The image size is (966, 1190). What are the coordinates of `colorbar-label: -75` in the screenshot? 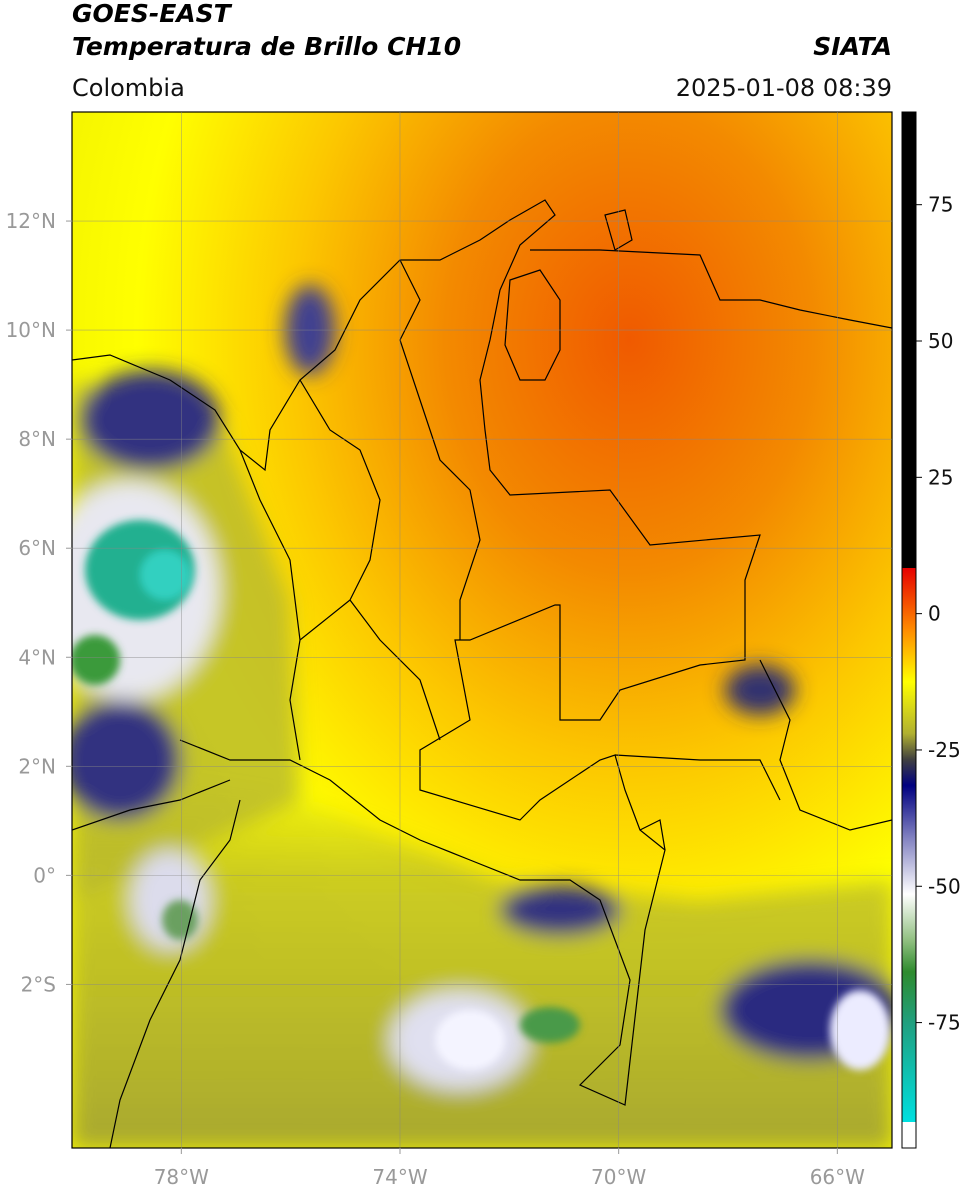 It's located at (944, 1023).